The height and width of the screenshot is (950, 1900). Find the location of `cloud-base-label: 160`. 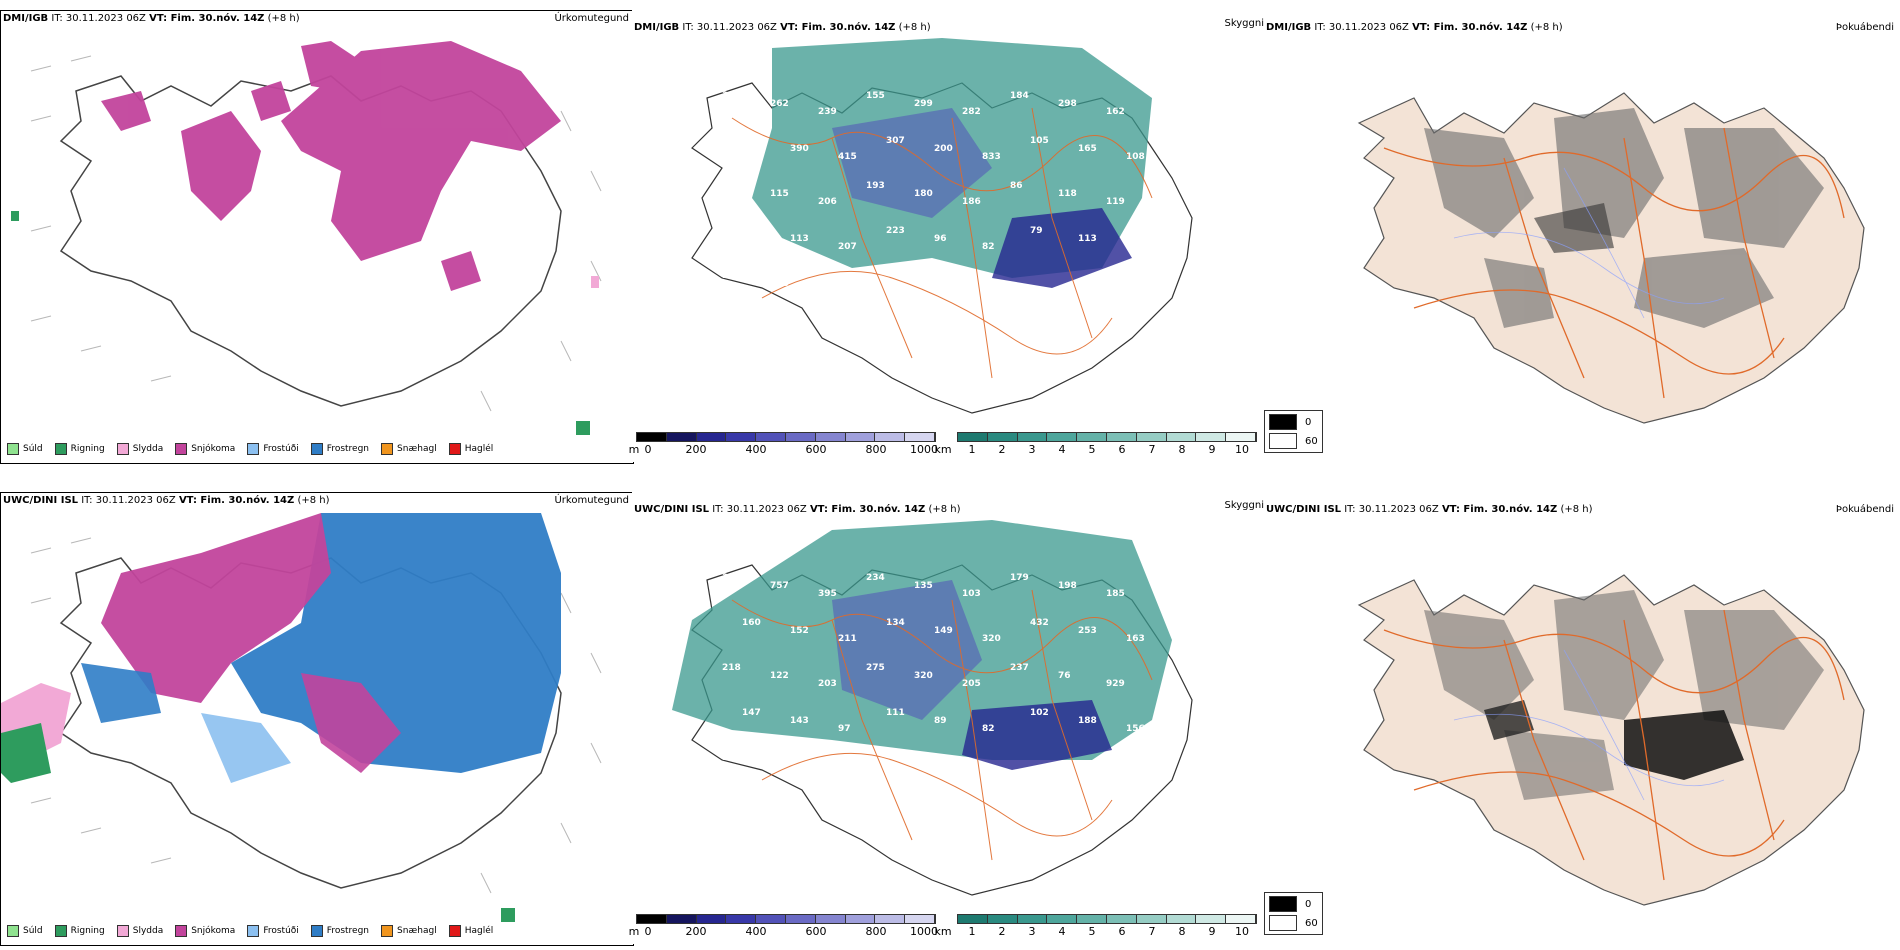

cloud-base-label: 160 is located at coordinates (751, 623).